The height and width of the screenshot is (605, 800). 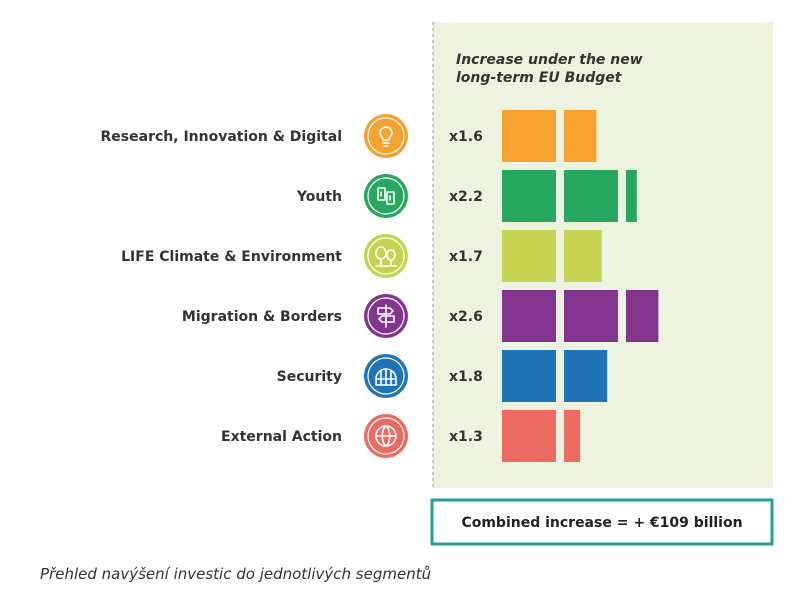 I want to click on signpost-icon, so click(x=386, y=316).